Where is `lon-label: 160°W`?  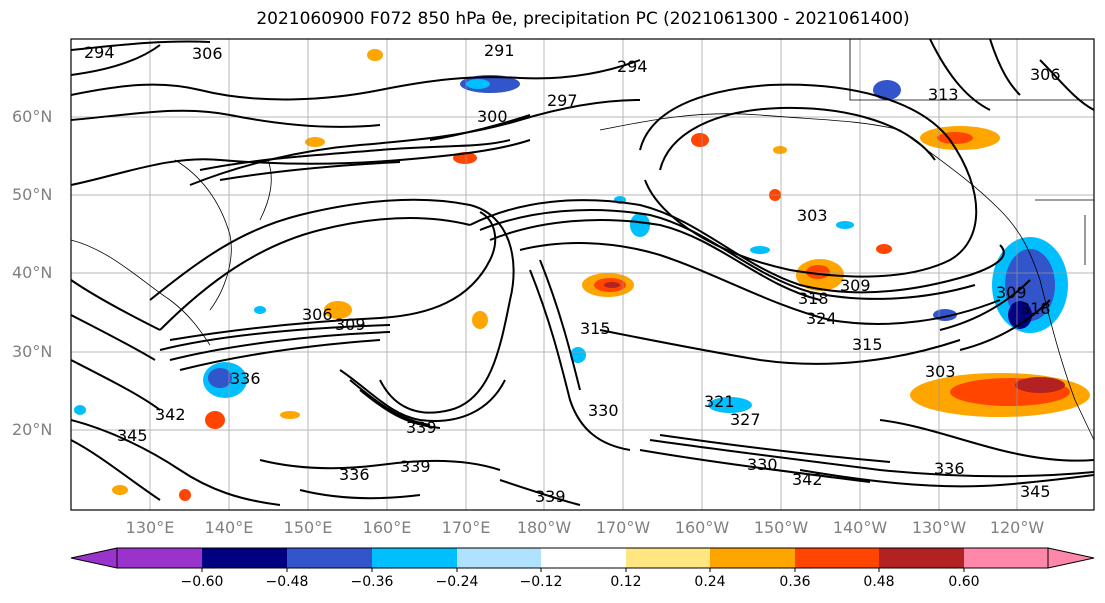 lon-label: 160°W is located at coordinates (702, 527).